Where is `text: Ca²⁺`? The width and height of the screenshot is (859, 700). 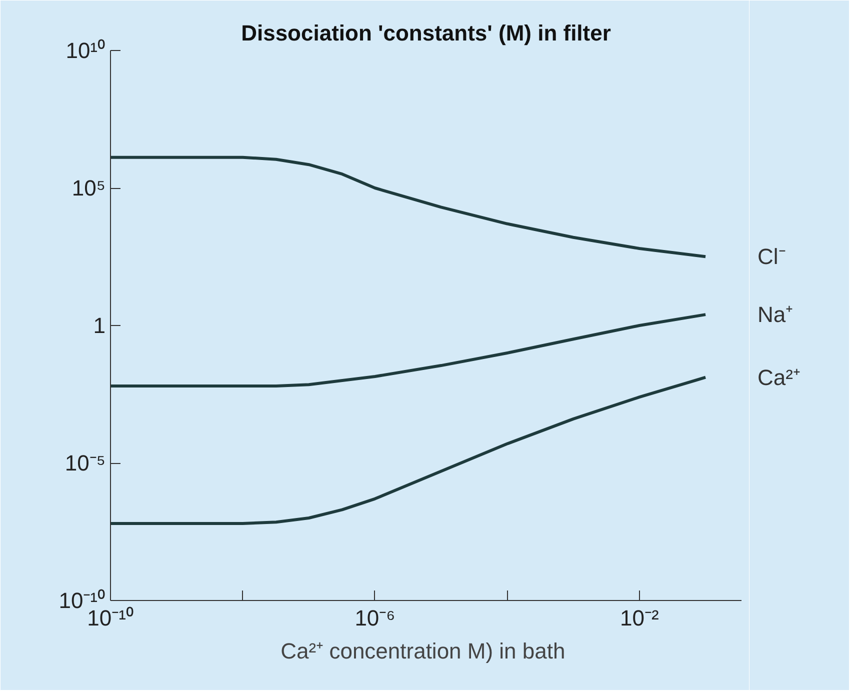 text: Ca²⁺ is located at coordinates (779, 377).